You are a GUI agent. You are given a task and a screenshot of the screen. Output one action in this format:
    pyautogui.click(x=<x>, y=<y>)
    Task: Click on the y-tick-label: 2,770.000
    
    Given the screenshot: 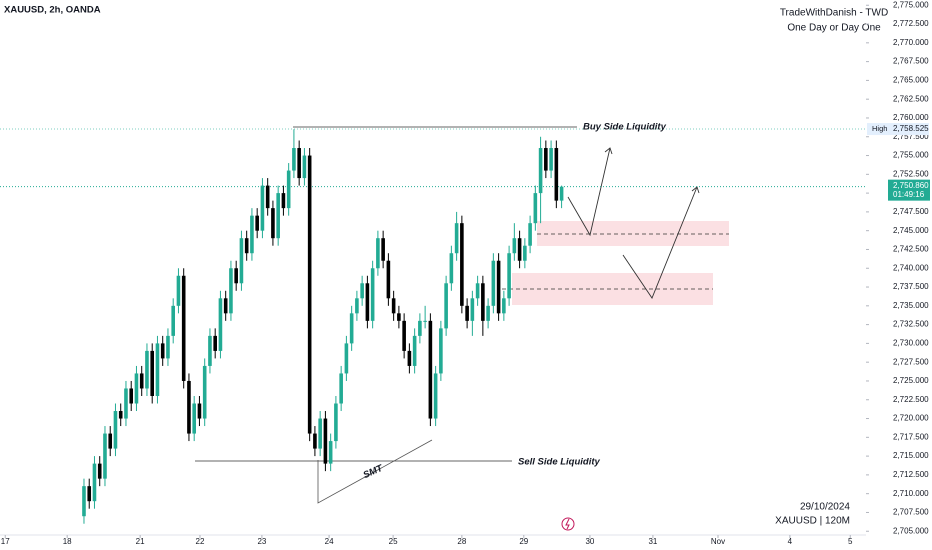 What is the action you would take?
    pyautogui.click(x=911, y=42)
    